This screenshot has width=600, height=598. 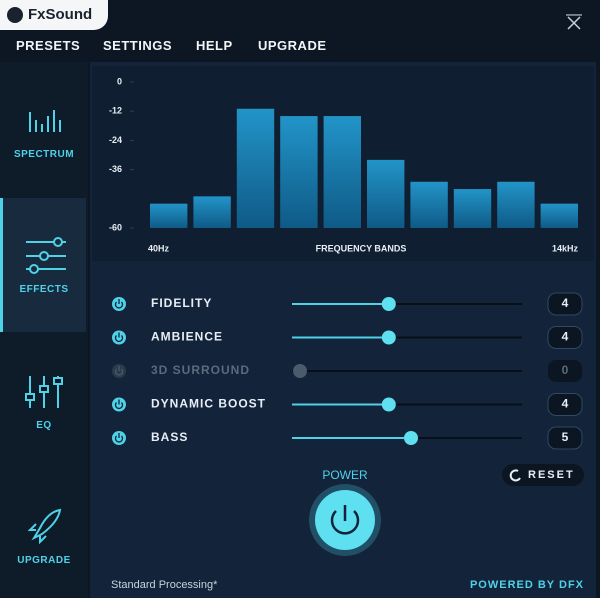 What do you see at coordinates (119, 81) in the screenshot?
I see `y-tick-label: 0` at bounding box center [119, 81].